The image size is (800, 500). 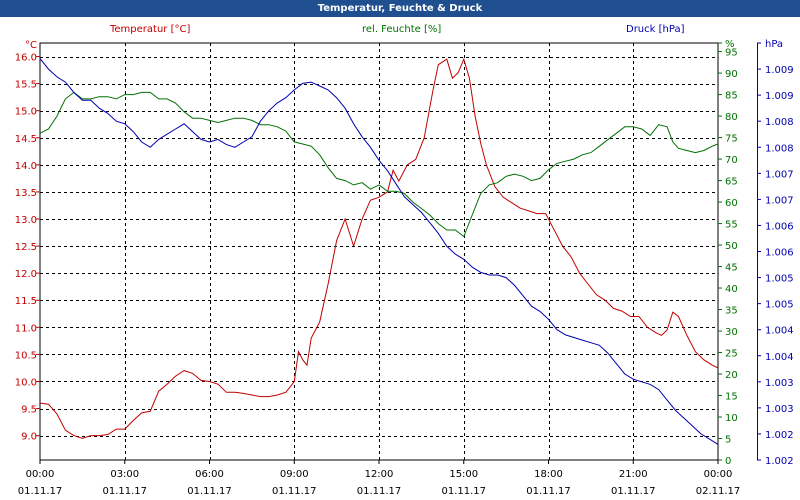 I want to click on humidity-tick-label: 0, so click(x=728, y=461).